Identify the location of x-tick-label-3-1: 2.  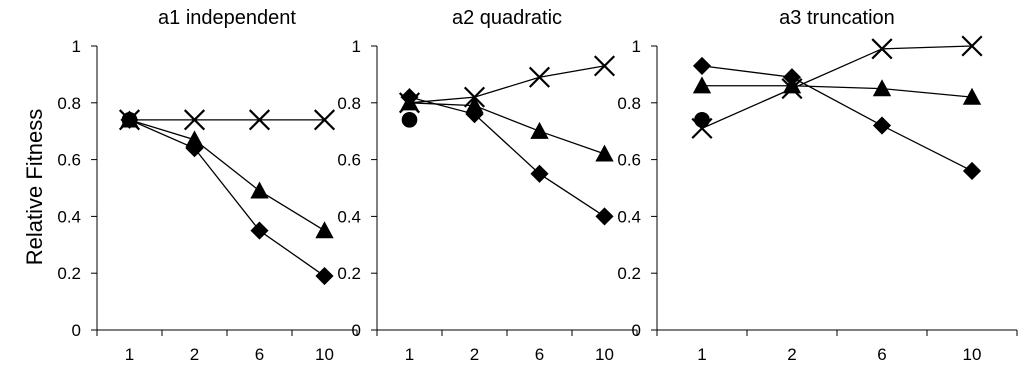
(791, 354).